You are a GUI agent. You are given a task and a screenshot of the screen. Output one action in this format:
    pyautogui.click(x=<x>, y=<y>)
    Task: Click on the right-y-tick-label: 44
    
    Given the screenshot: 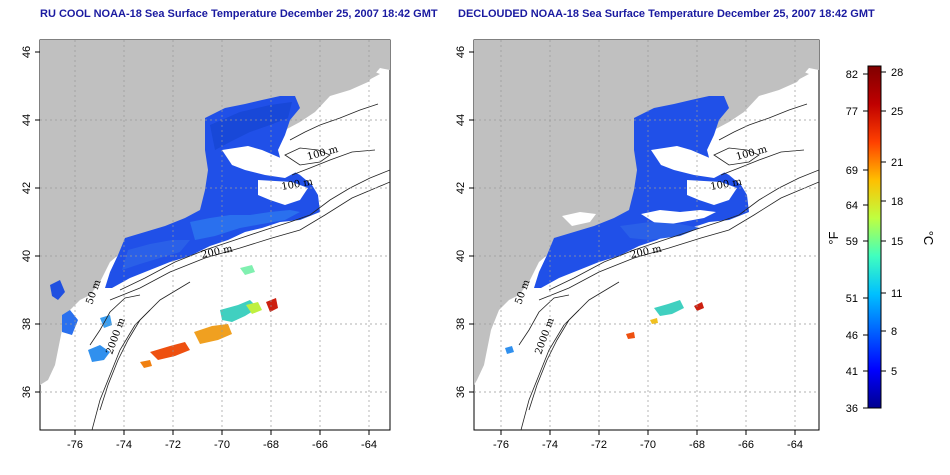 What is the action you would take?
    pyautogui.click(x=461, y=120)
    